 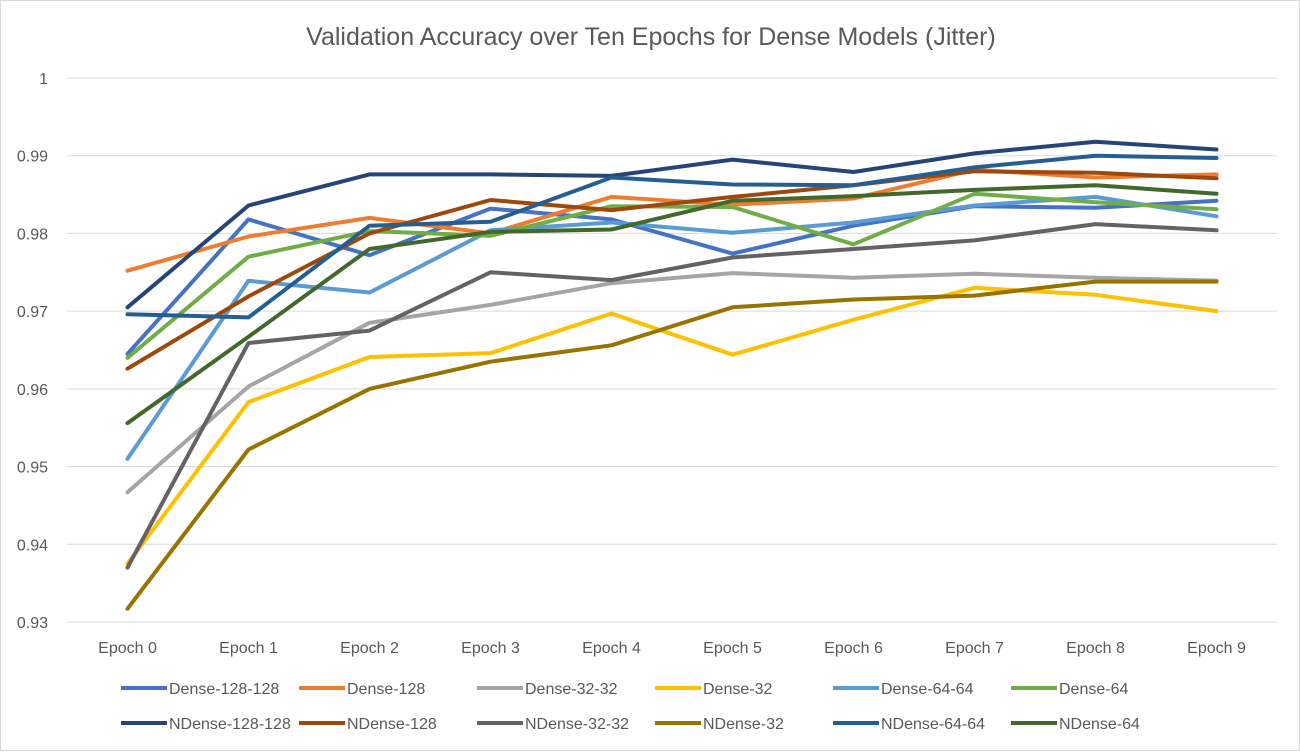 What do you see at coordinates (732, 648) in the screenshot?
I see `x-tick-label: Epoch 5` at bounding box center [732, 648].